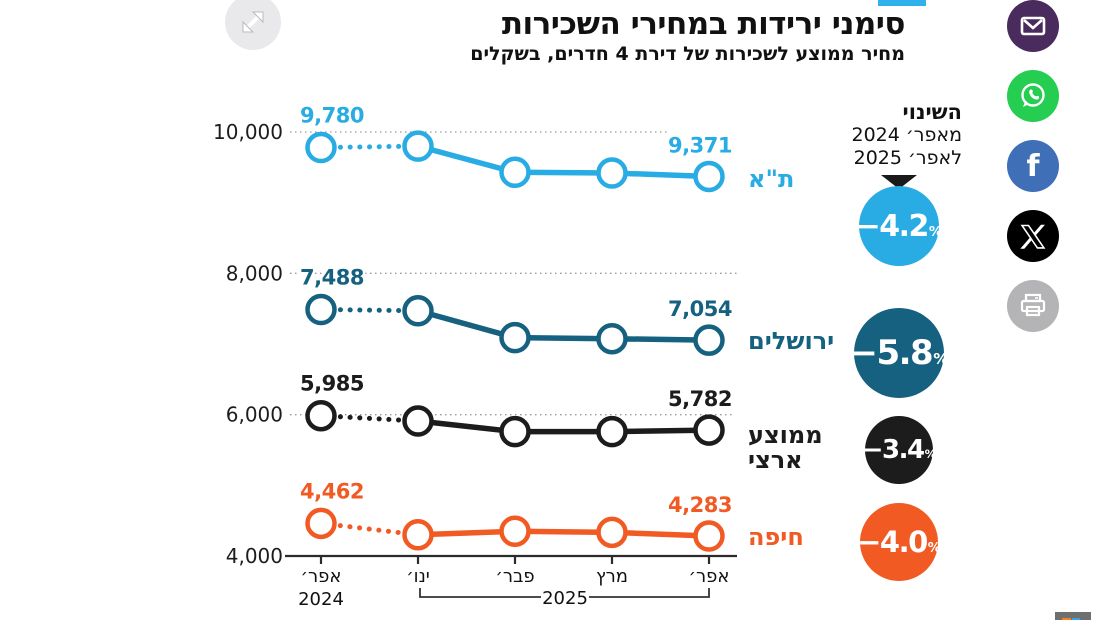 The height and width of the screenshot is (620, 1098). I want to click on expand-button, so click(253, 25).